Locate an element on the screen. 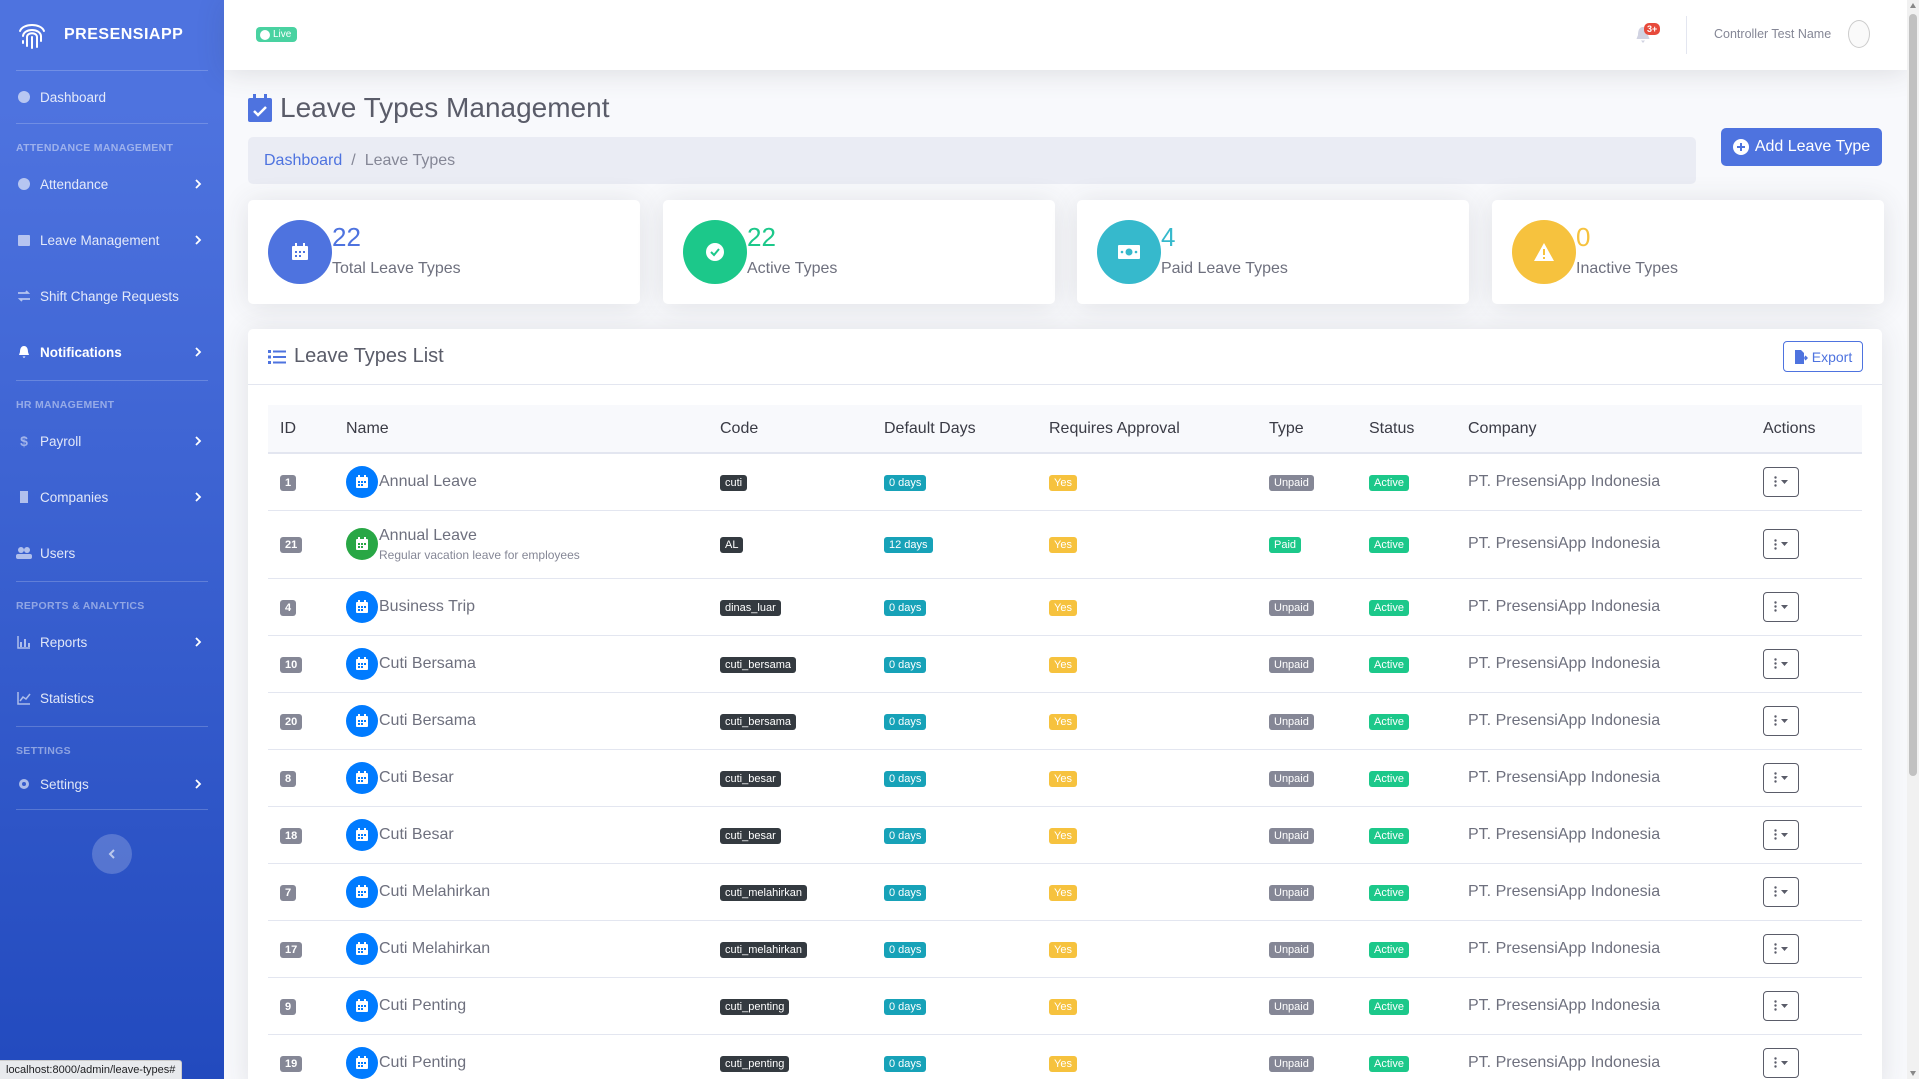 This screenshot has height=1079, width=1919. column-header: Type is located at coordinates (1307, 429).